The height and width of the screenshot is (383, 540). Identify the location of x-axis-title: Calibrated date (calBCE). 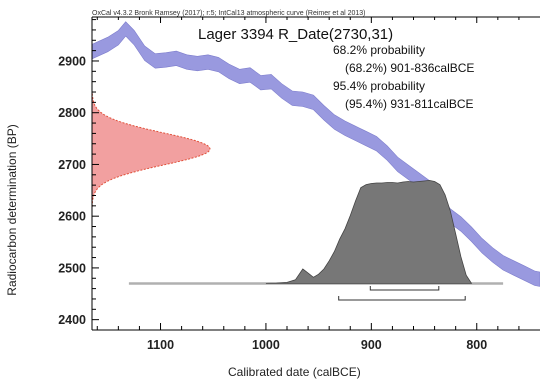
(294, 372).